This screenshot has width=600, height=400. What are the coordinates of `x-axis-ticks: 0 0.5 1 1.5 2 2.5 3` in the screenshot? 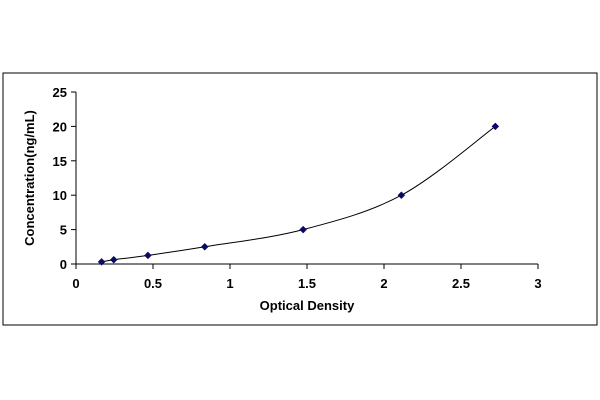 It's located at (307, 277).